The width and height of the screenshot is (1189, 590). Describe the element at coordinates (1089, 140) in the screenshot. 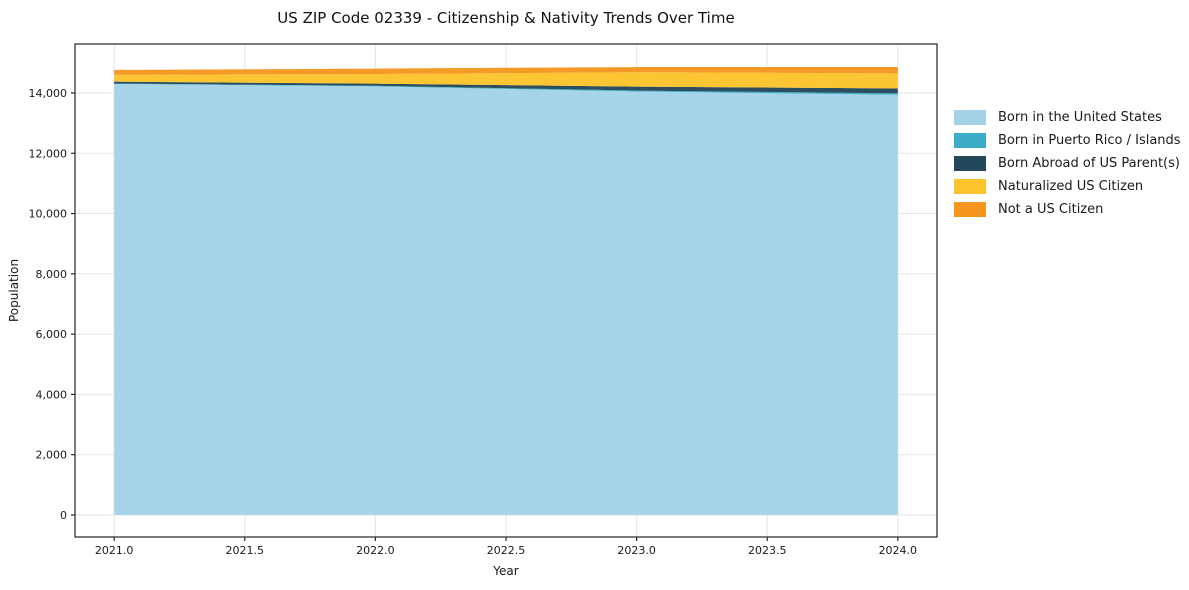

I see `legend-label: Born in Puerto Rico / Islands` at that location.